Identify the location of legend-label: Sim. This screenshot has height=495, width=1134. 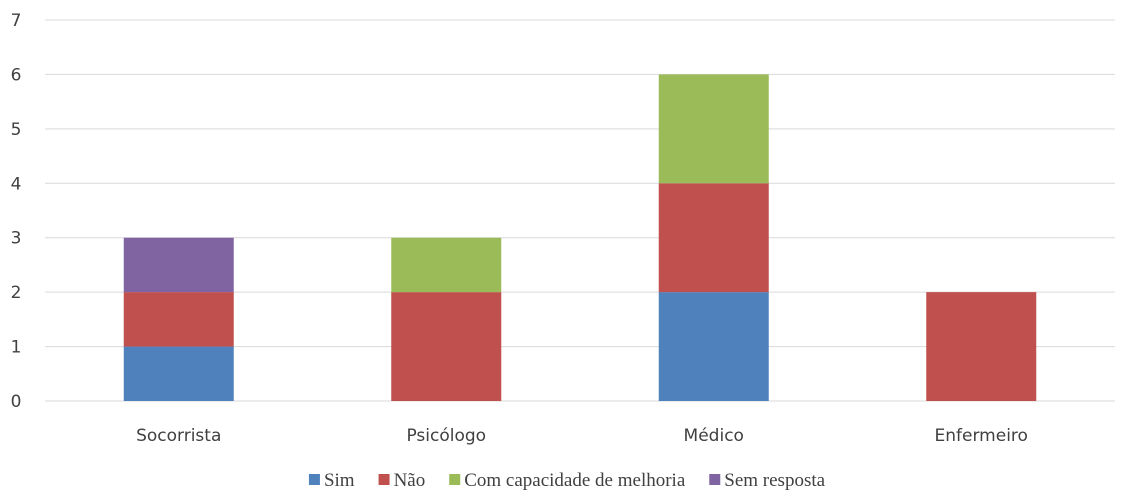
(339, 480).